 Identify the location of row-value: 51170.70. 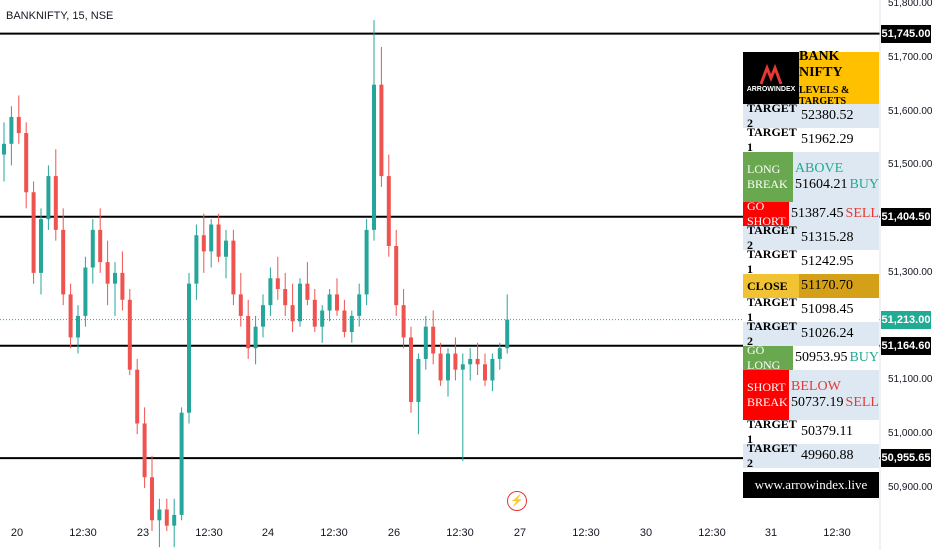
(827, 285).